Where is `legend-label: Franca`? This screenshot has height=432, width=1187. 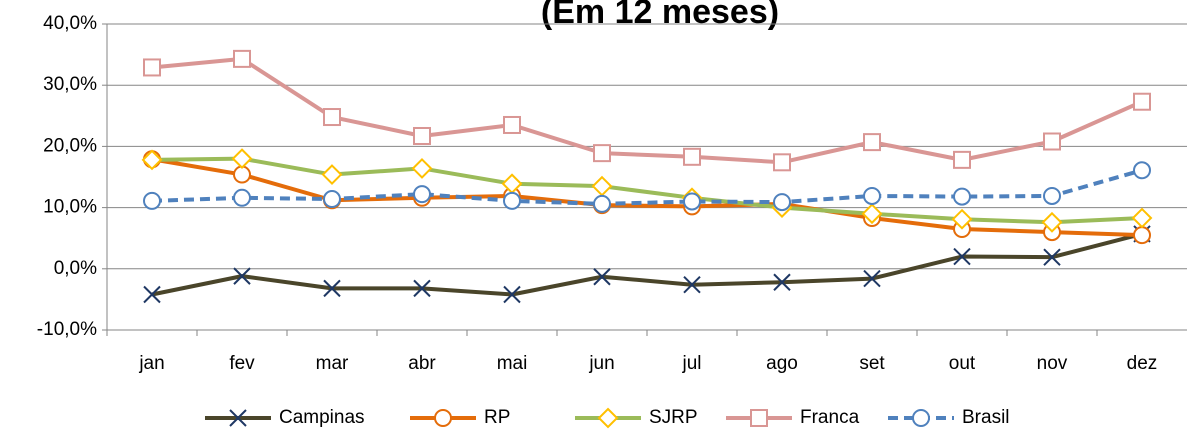
legend-label: Franca is located at coordinates (830, 417).